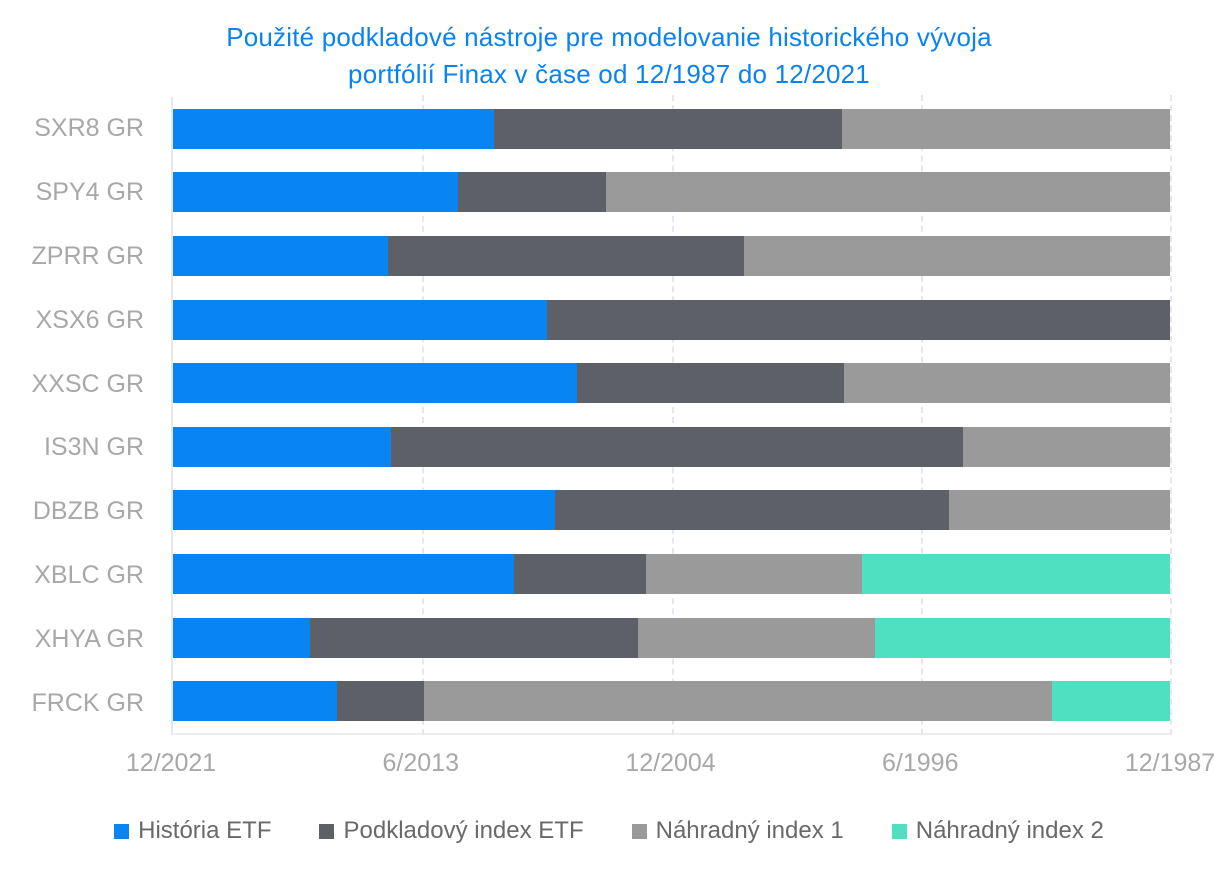 The width and height of the screenshot is (1218, 872). I want to click on legend-label: História ETF, so click(205, 830).